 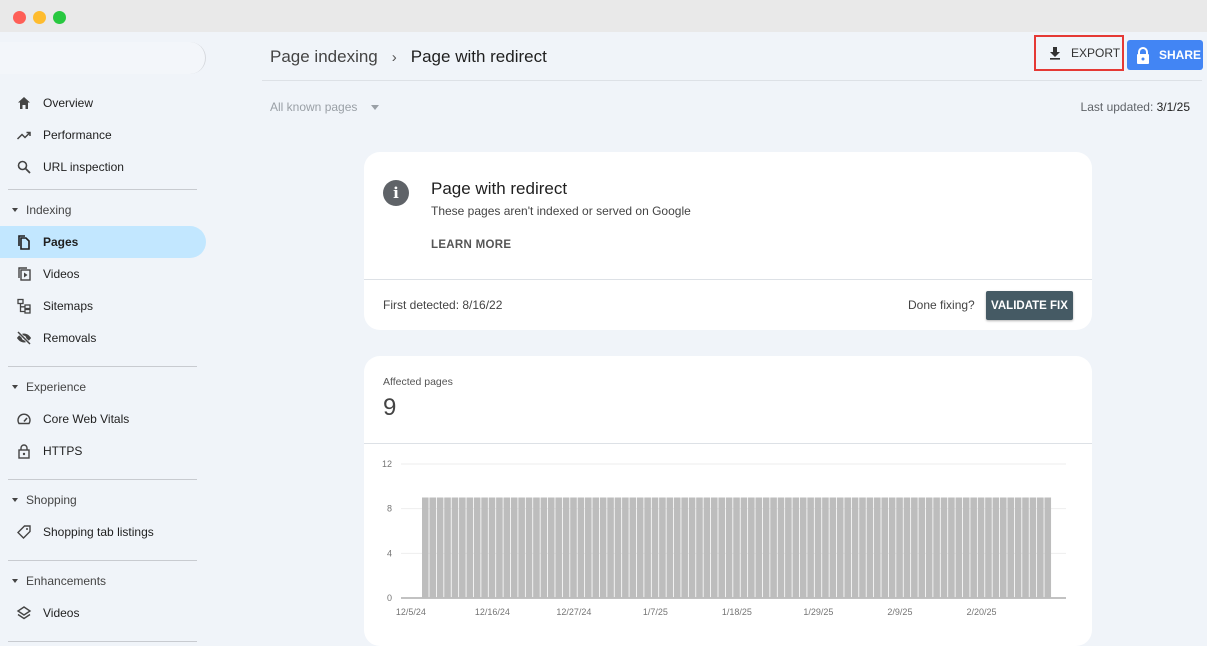 I want to click on sidebar-item-core-web-vitals: Core Web Vitals, so click(x=103, y=419).